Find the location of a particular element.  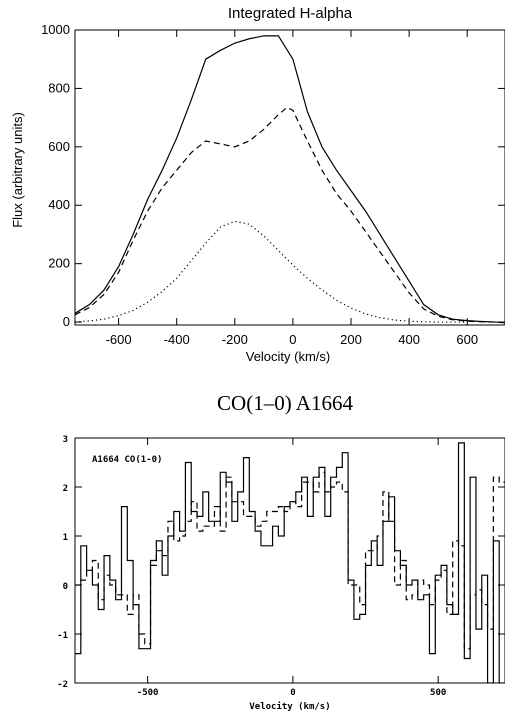

co-chart-title: CO(1–0) A1664 is located at coordinates (285, 403).